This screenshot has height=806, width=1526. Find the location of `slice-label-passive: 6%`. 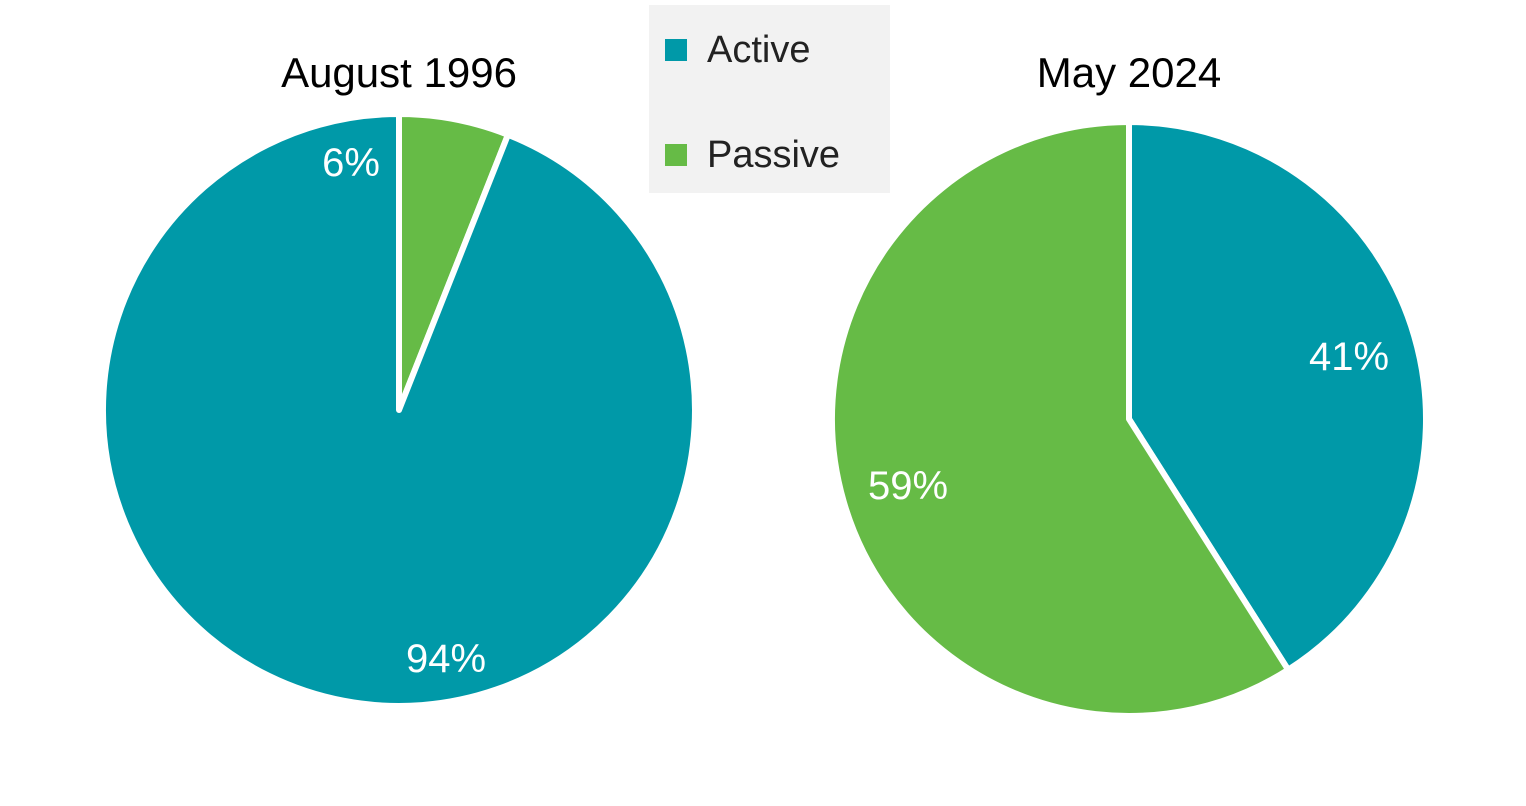

slice-label-passive: 6% is located at coordinates (351, 163).